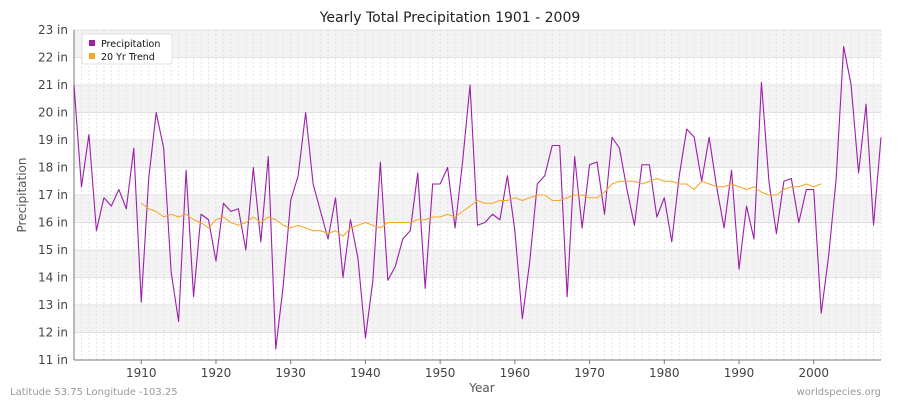 The width and height of the screenshot is (900, 400). Describe the element at coordinates (92, 56) in the screenshot. I see `legend-swatch-trend` at that location.